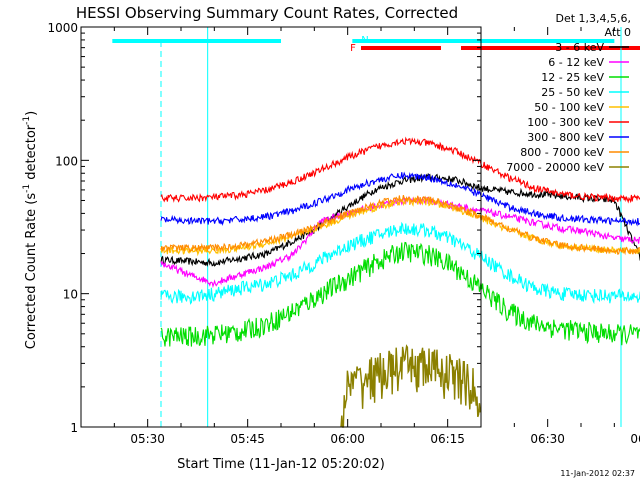  I want to click on legend-entry-label: 800 - 7000 keV, so click(562, 152).